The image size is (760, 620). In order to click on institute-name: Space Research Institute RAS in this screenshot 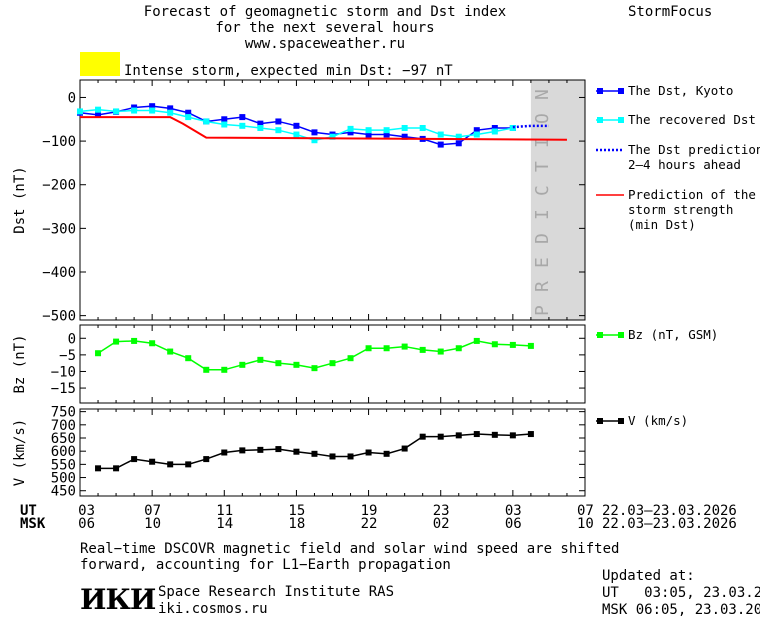, I will do `click(276, 592)`.